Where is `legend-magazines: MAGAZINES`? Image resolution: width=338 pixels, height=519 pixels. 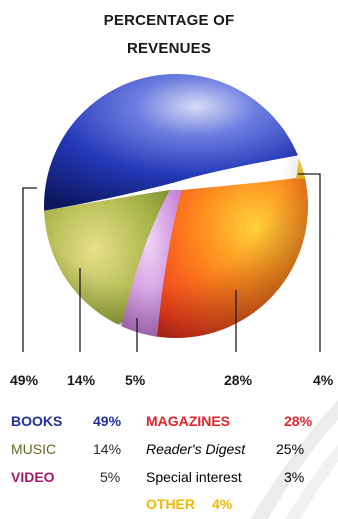
legend-magazines: MAGAZINES is located at coordinates (188, 421).